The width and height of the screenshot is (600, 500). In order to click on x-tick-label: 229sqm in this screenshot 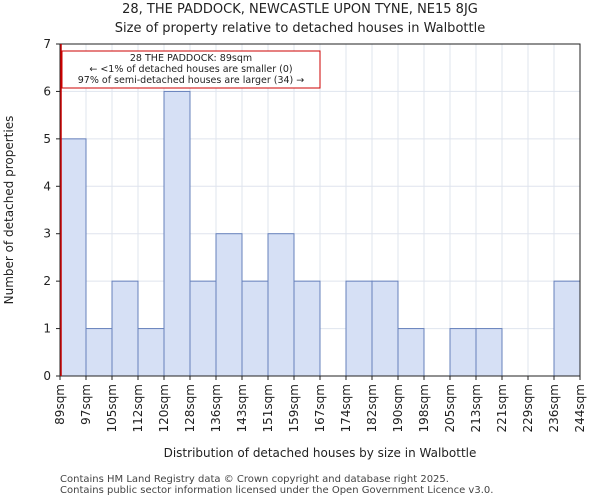, I will do `click(528, 408)`.